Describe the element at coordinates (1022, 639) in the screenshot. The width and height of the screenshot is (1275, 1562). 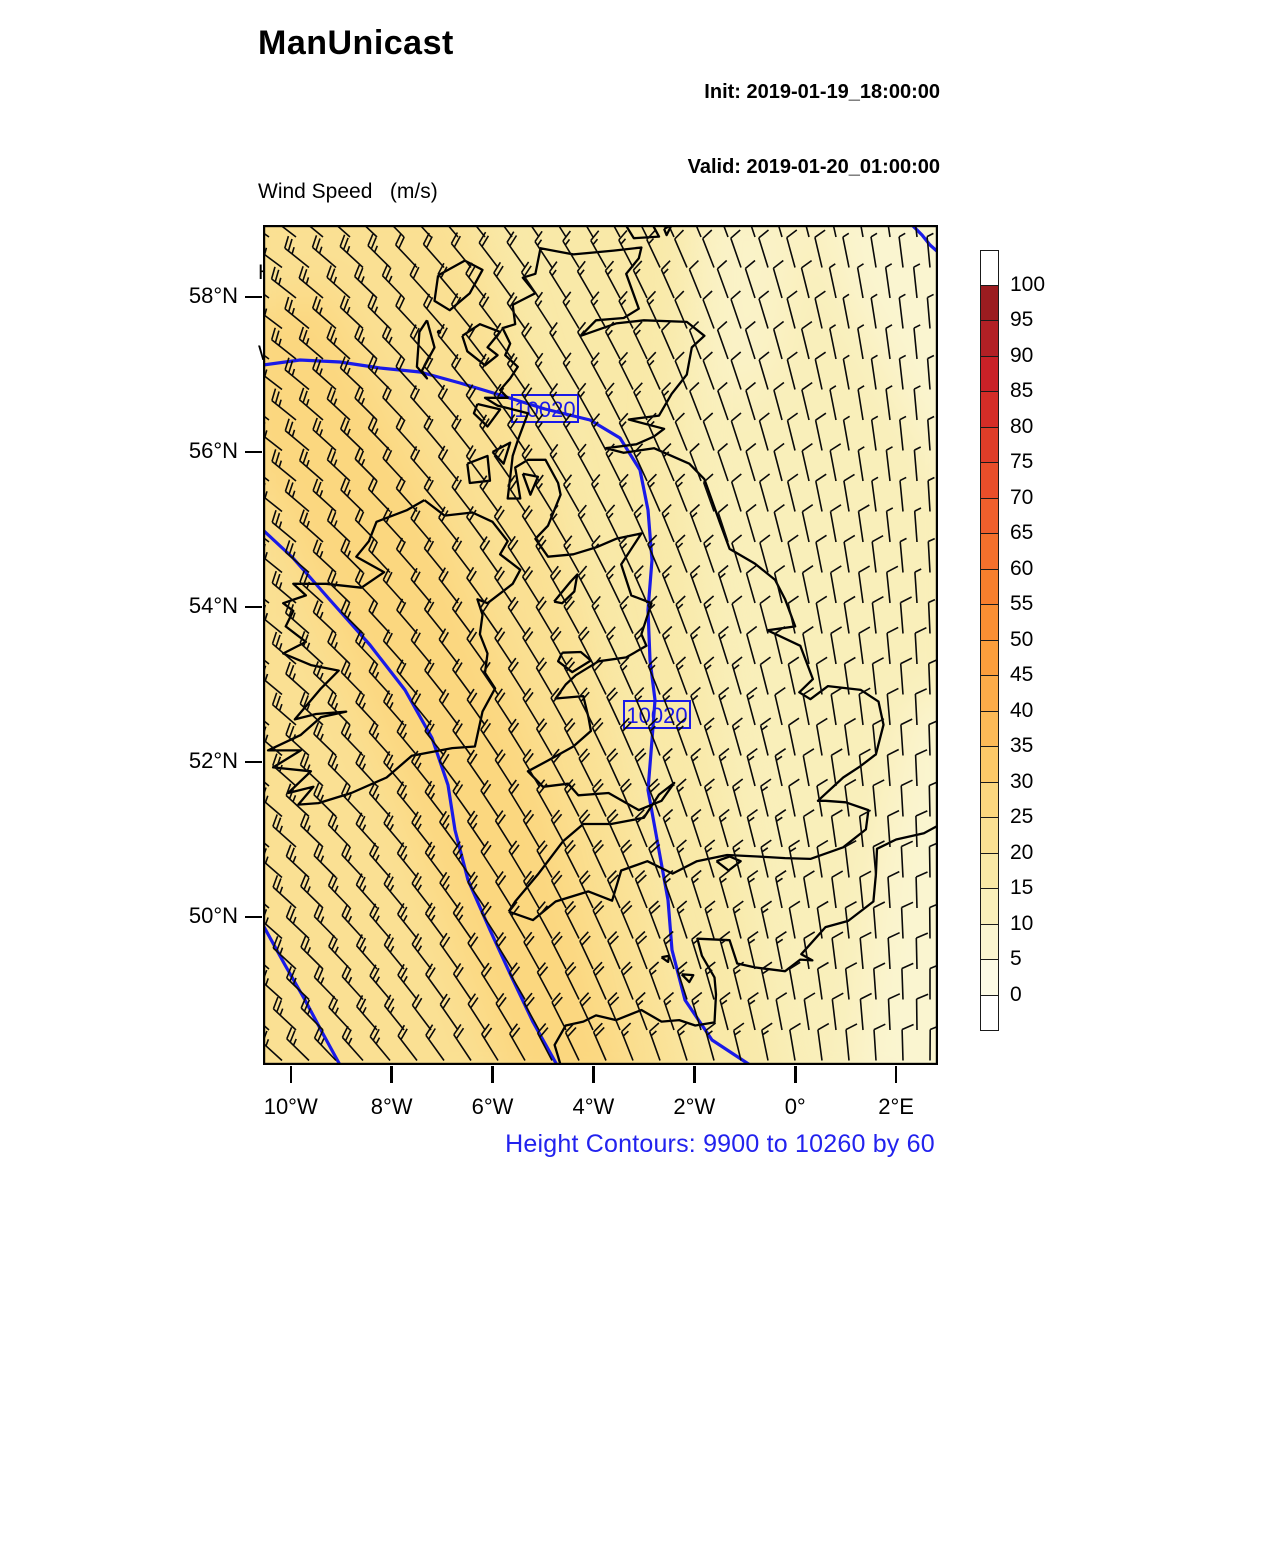
I see `colorbar-tick-label: 50` at that location.